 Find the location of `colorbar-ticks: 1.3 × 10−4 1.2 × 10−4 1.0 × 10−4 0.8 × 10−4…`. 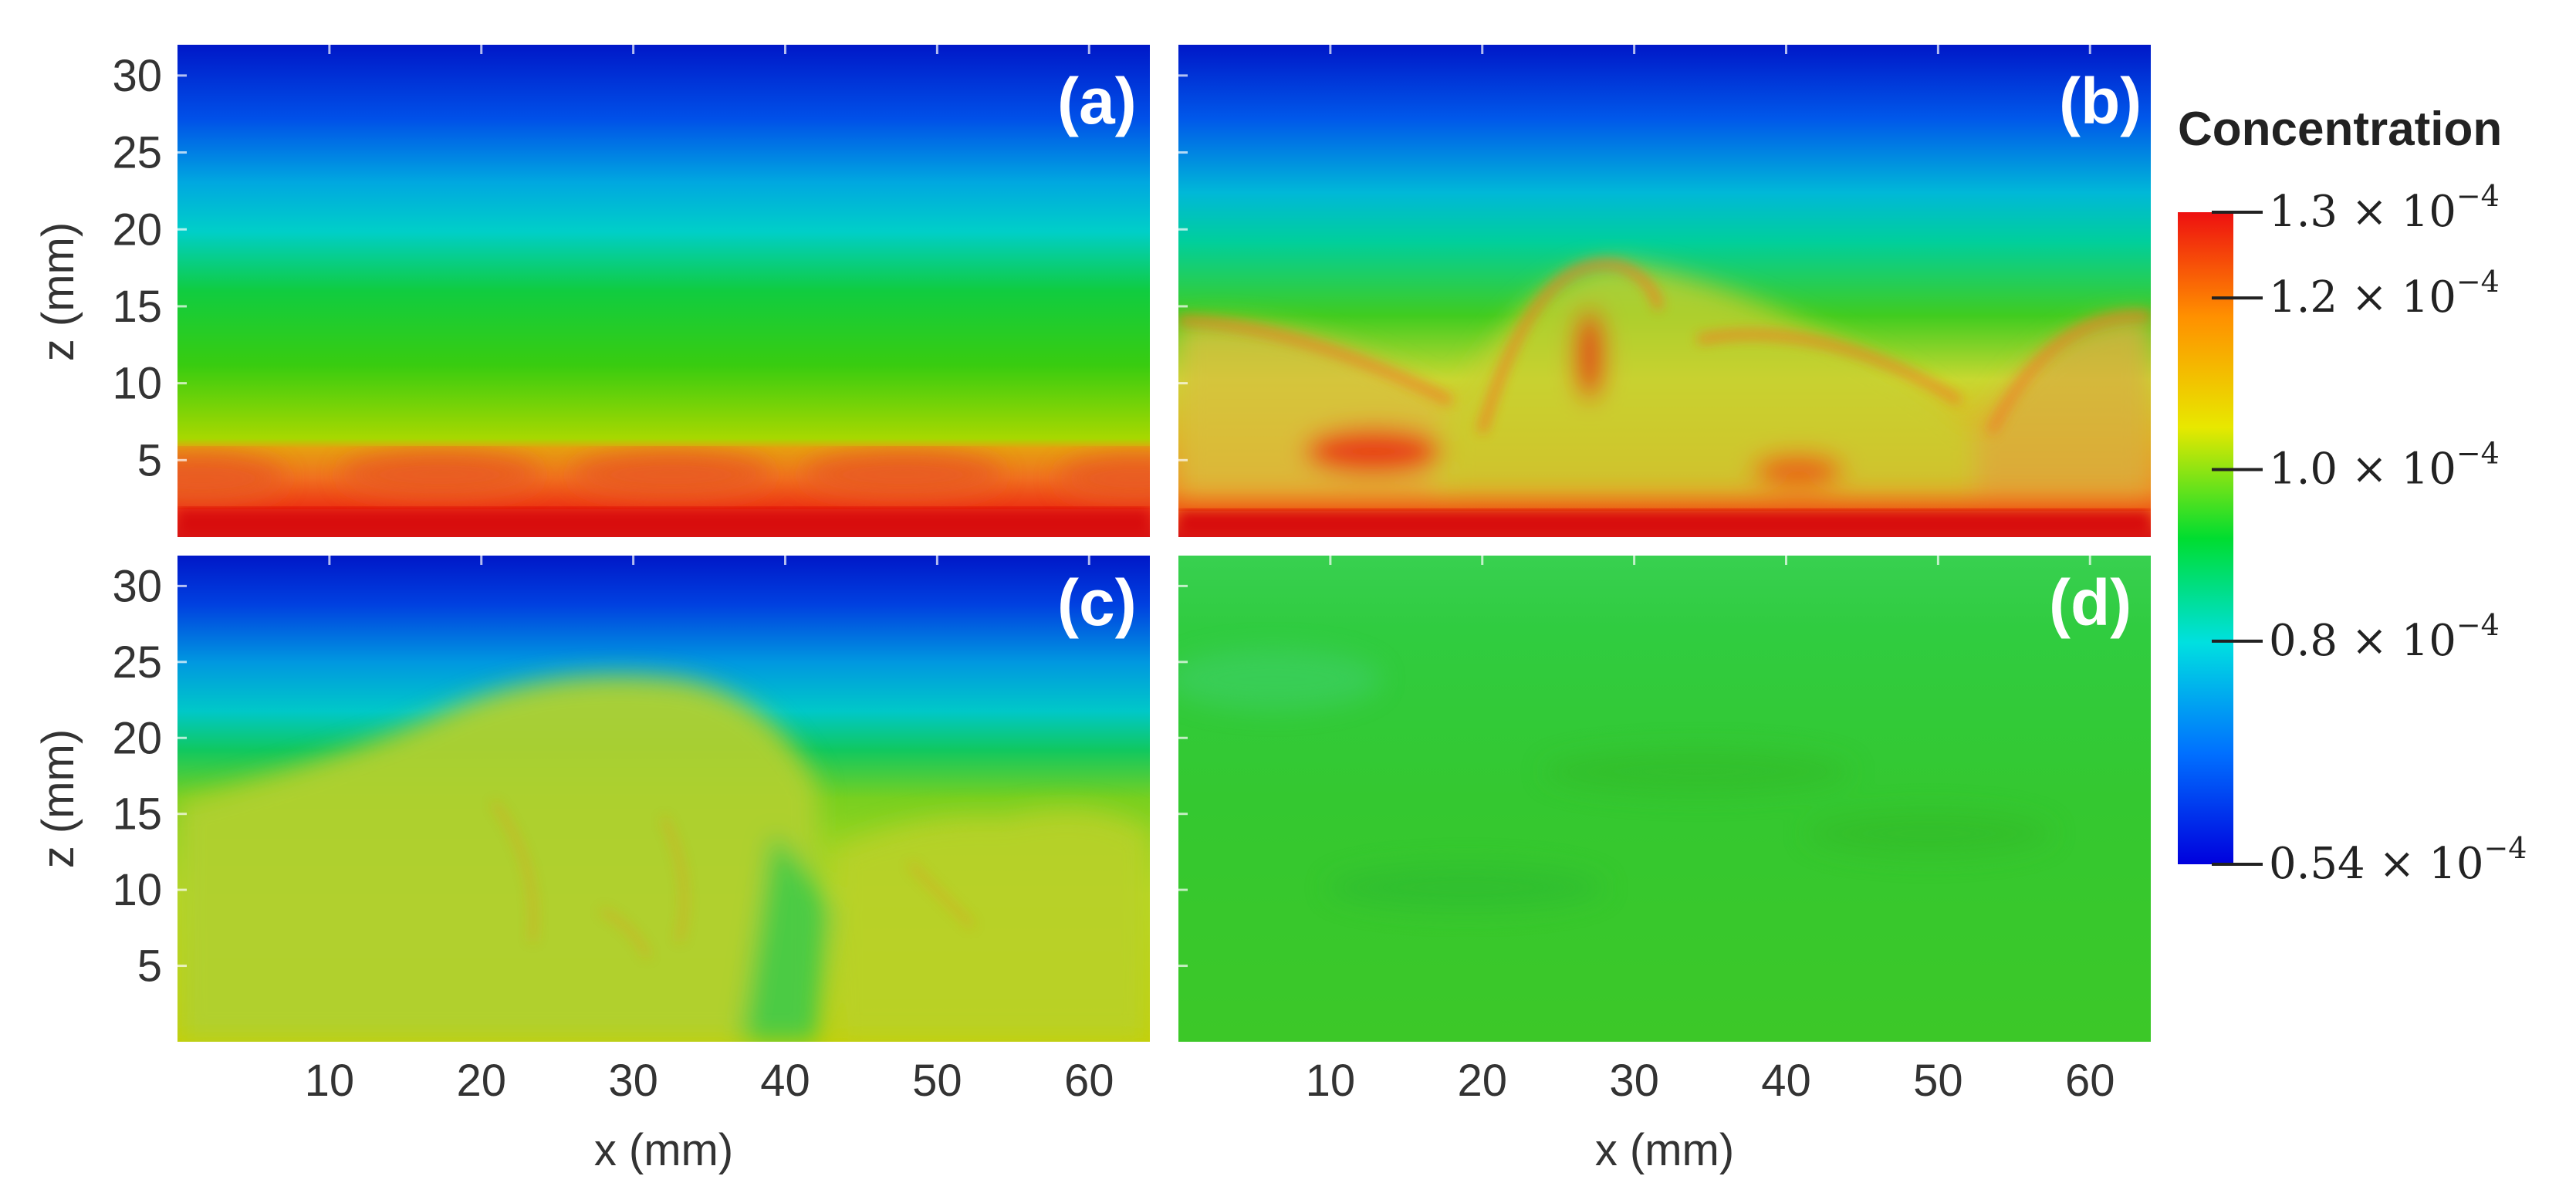

colorbar-ticks: 1.3 × 10−4 1.2 × 10−4 1.0 × 10−4 0.8 × 10−4… is located at coordinates (2369, 534).